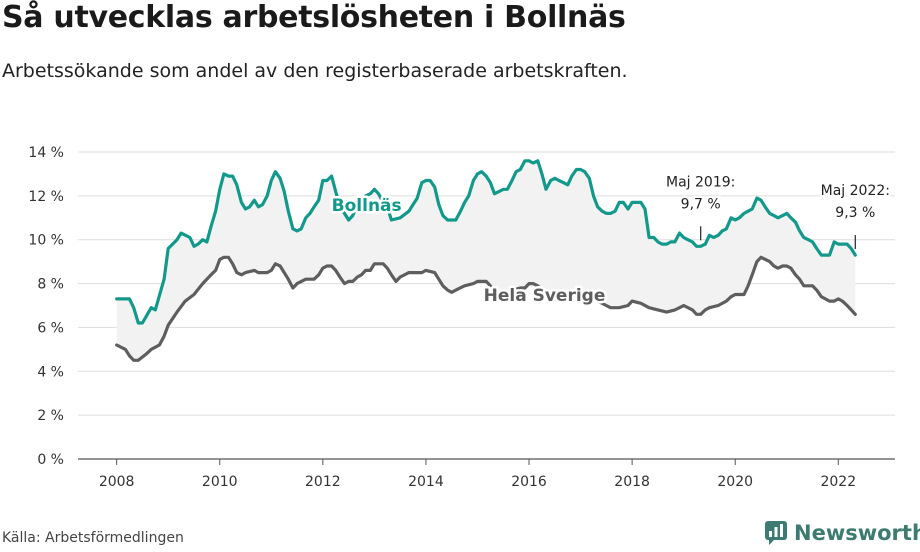  I want to click on brand-logo: Newsworthy, so click(842, 533).